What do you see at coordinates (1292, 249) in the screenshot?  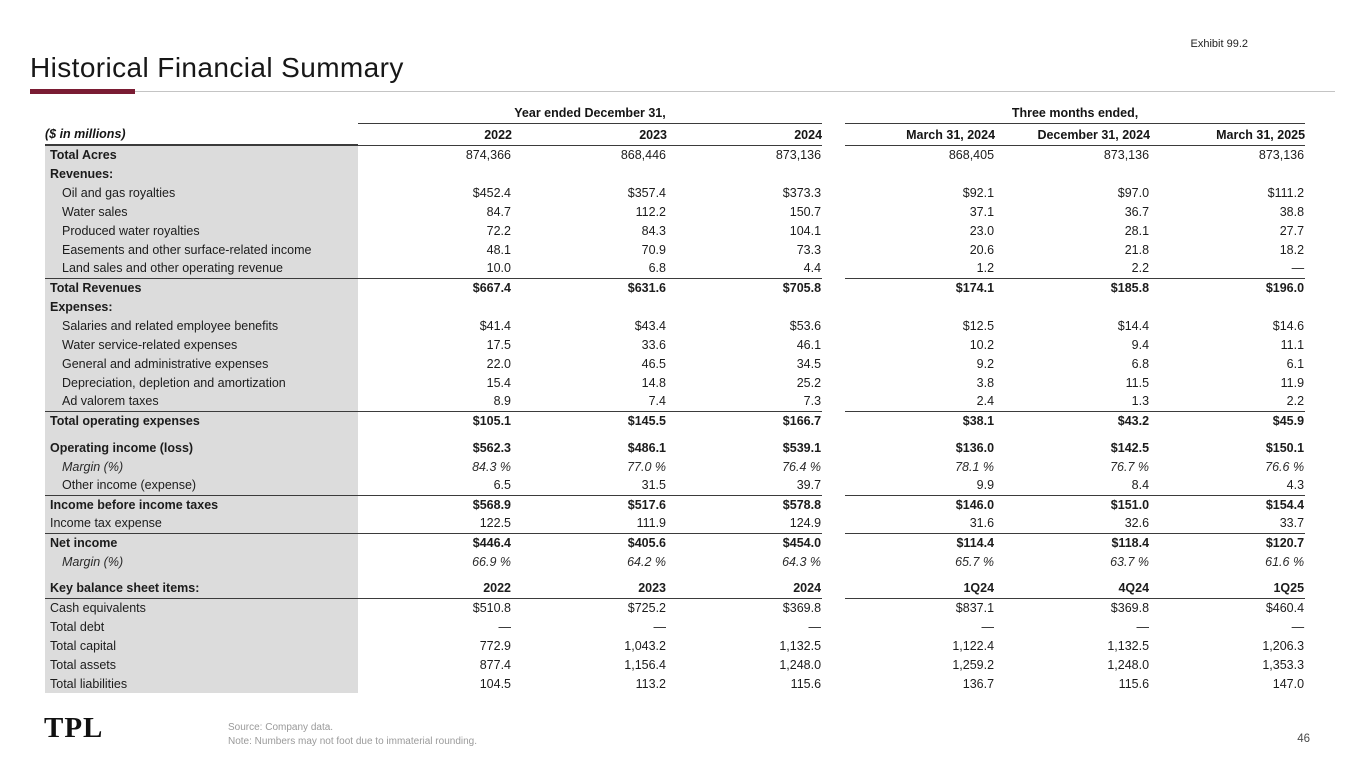 I see `cell: 18.2` at bounding box center [1292, 249].